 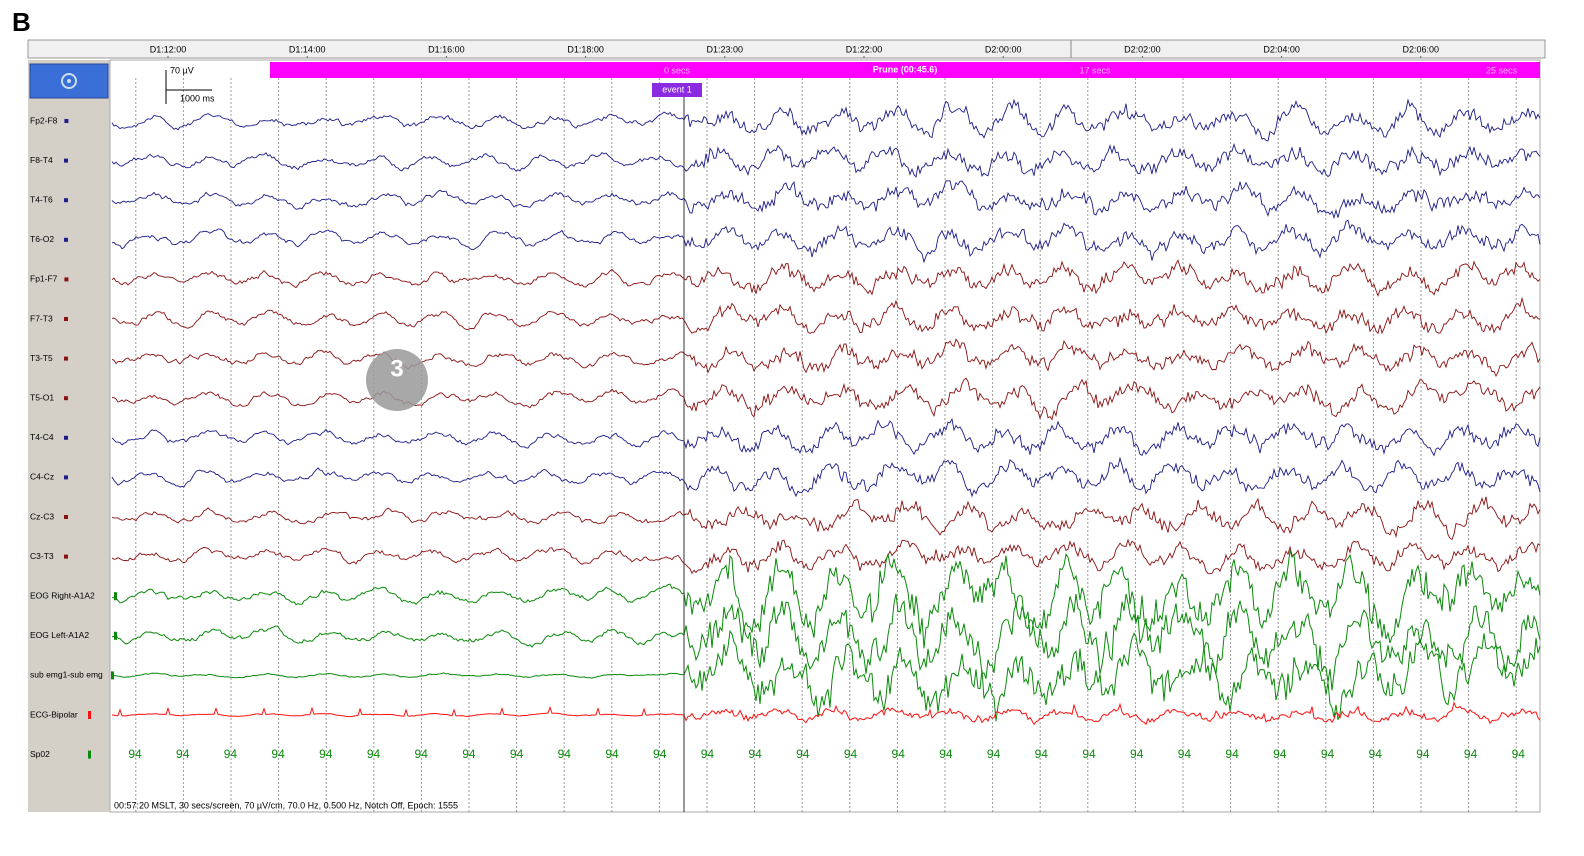 I want to click on timeline, so click(x=786, y=49).